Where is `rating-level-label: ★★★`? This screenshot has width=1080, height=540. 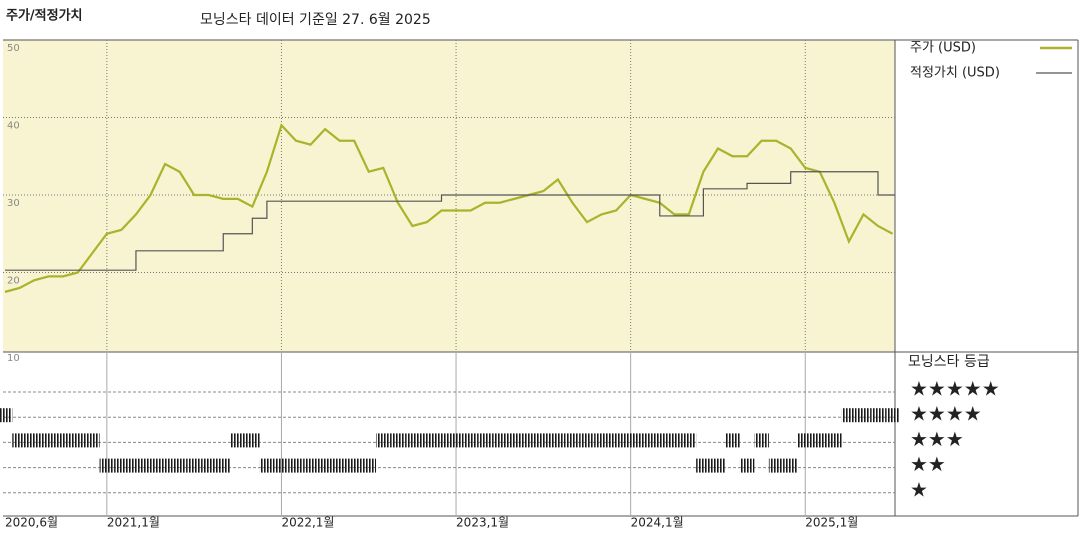
rating-level-label: ★★★ is located at coordinates (937, 439).